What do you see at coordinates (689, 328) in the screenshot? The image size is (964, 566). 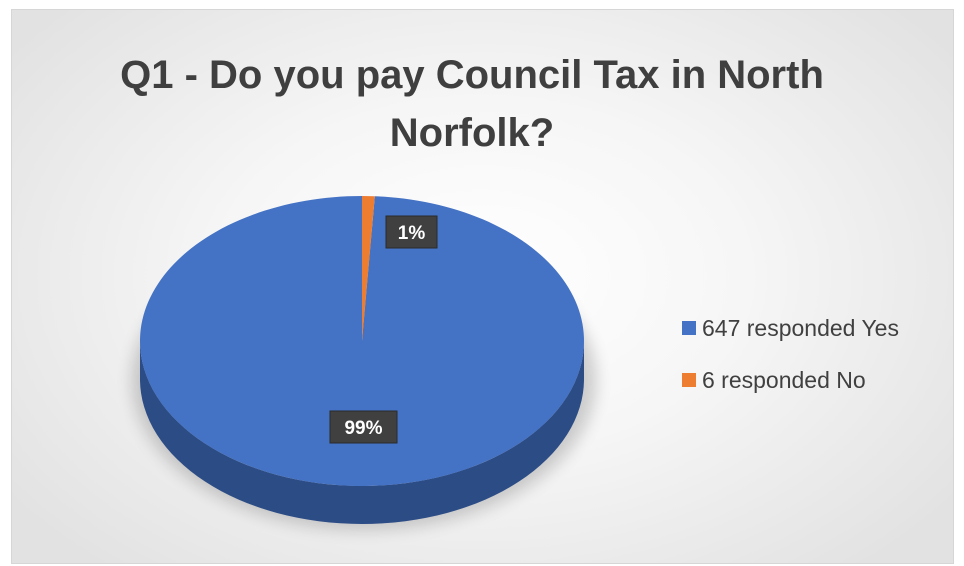 I see `legend-swatch-yes` at bounding box center [689, 328].